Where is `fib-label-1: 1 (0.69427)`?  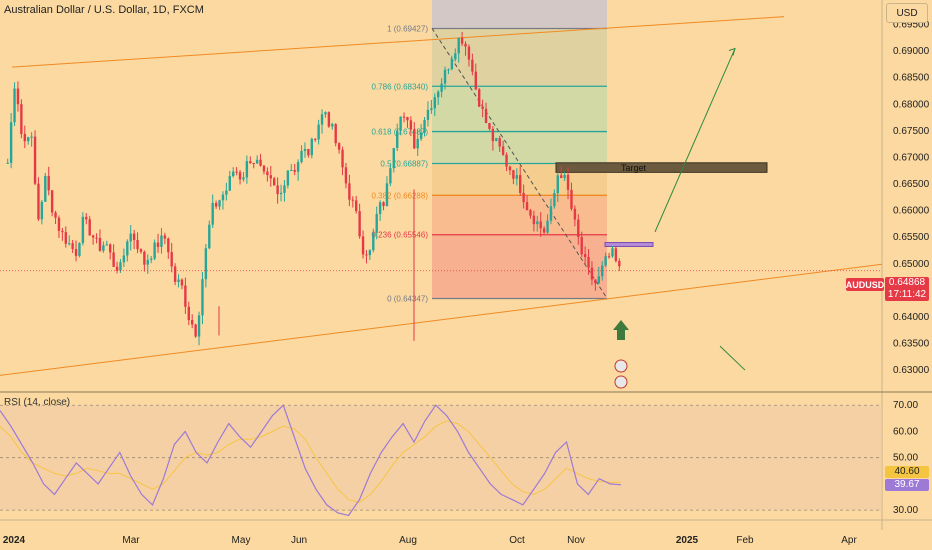 fib-label-1: 1 (0.69427) is located at coordinates (407, 28).